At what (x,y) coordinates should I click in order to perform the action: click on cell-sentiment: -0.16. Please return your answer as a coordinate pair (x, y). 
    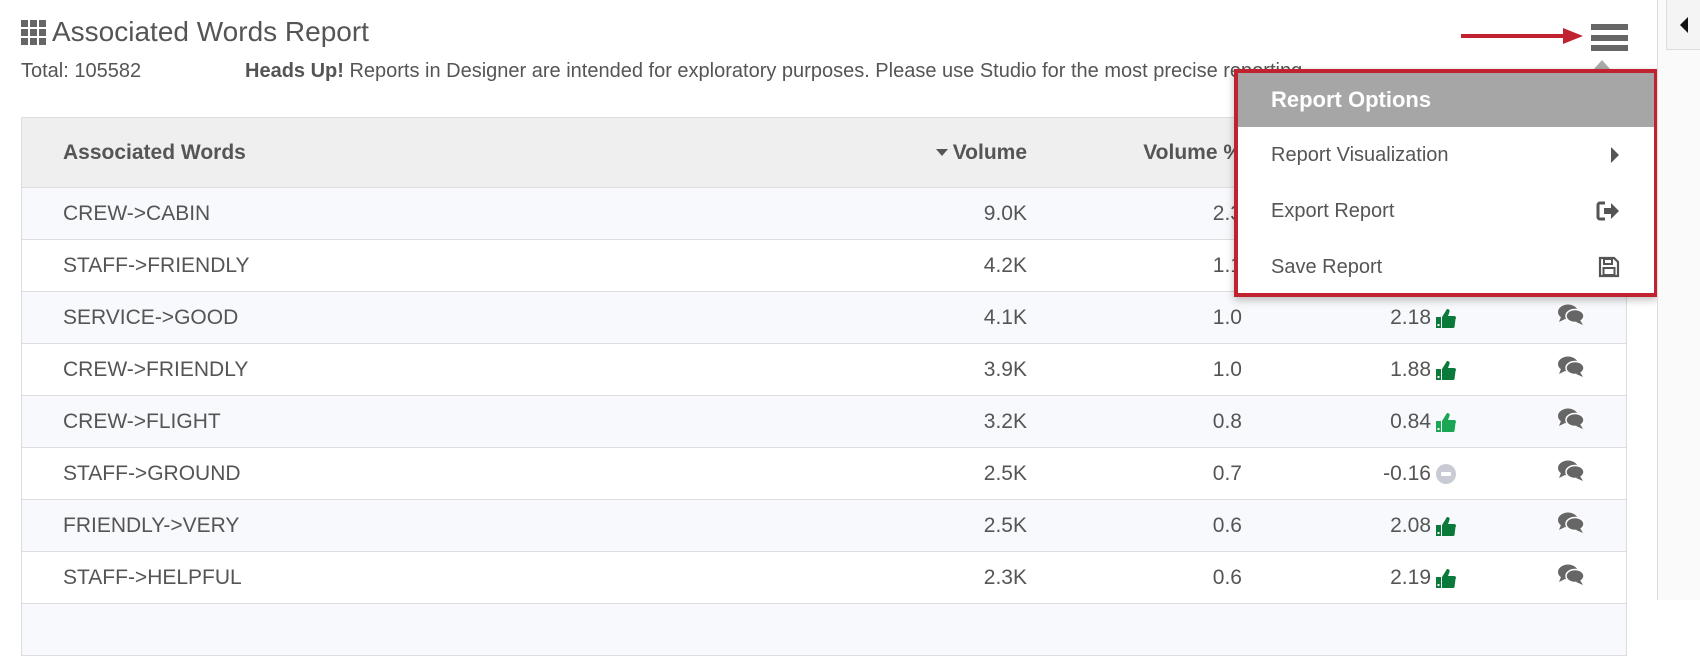
    Looking at the image, I should click on (1363, 474).